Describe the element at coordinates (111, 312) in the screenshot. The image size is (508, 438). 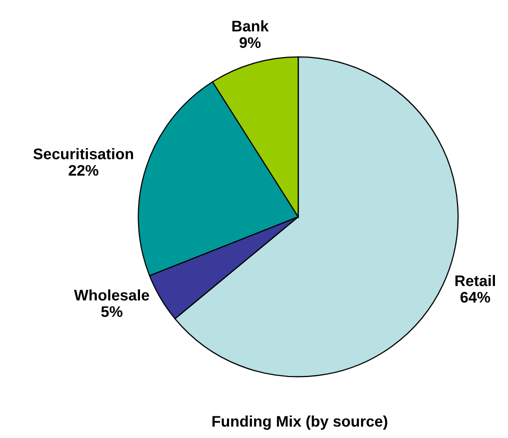
I see `data-label: 5%` at that location.